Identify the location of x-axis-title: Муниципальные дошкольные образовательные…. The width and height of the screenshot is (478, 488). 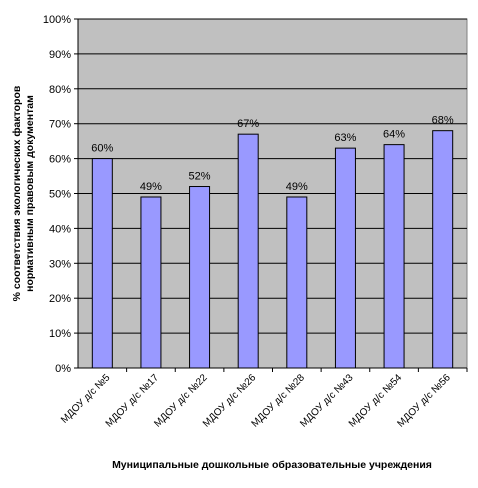
(272, 465).